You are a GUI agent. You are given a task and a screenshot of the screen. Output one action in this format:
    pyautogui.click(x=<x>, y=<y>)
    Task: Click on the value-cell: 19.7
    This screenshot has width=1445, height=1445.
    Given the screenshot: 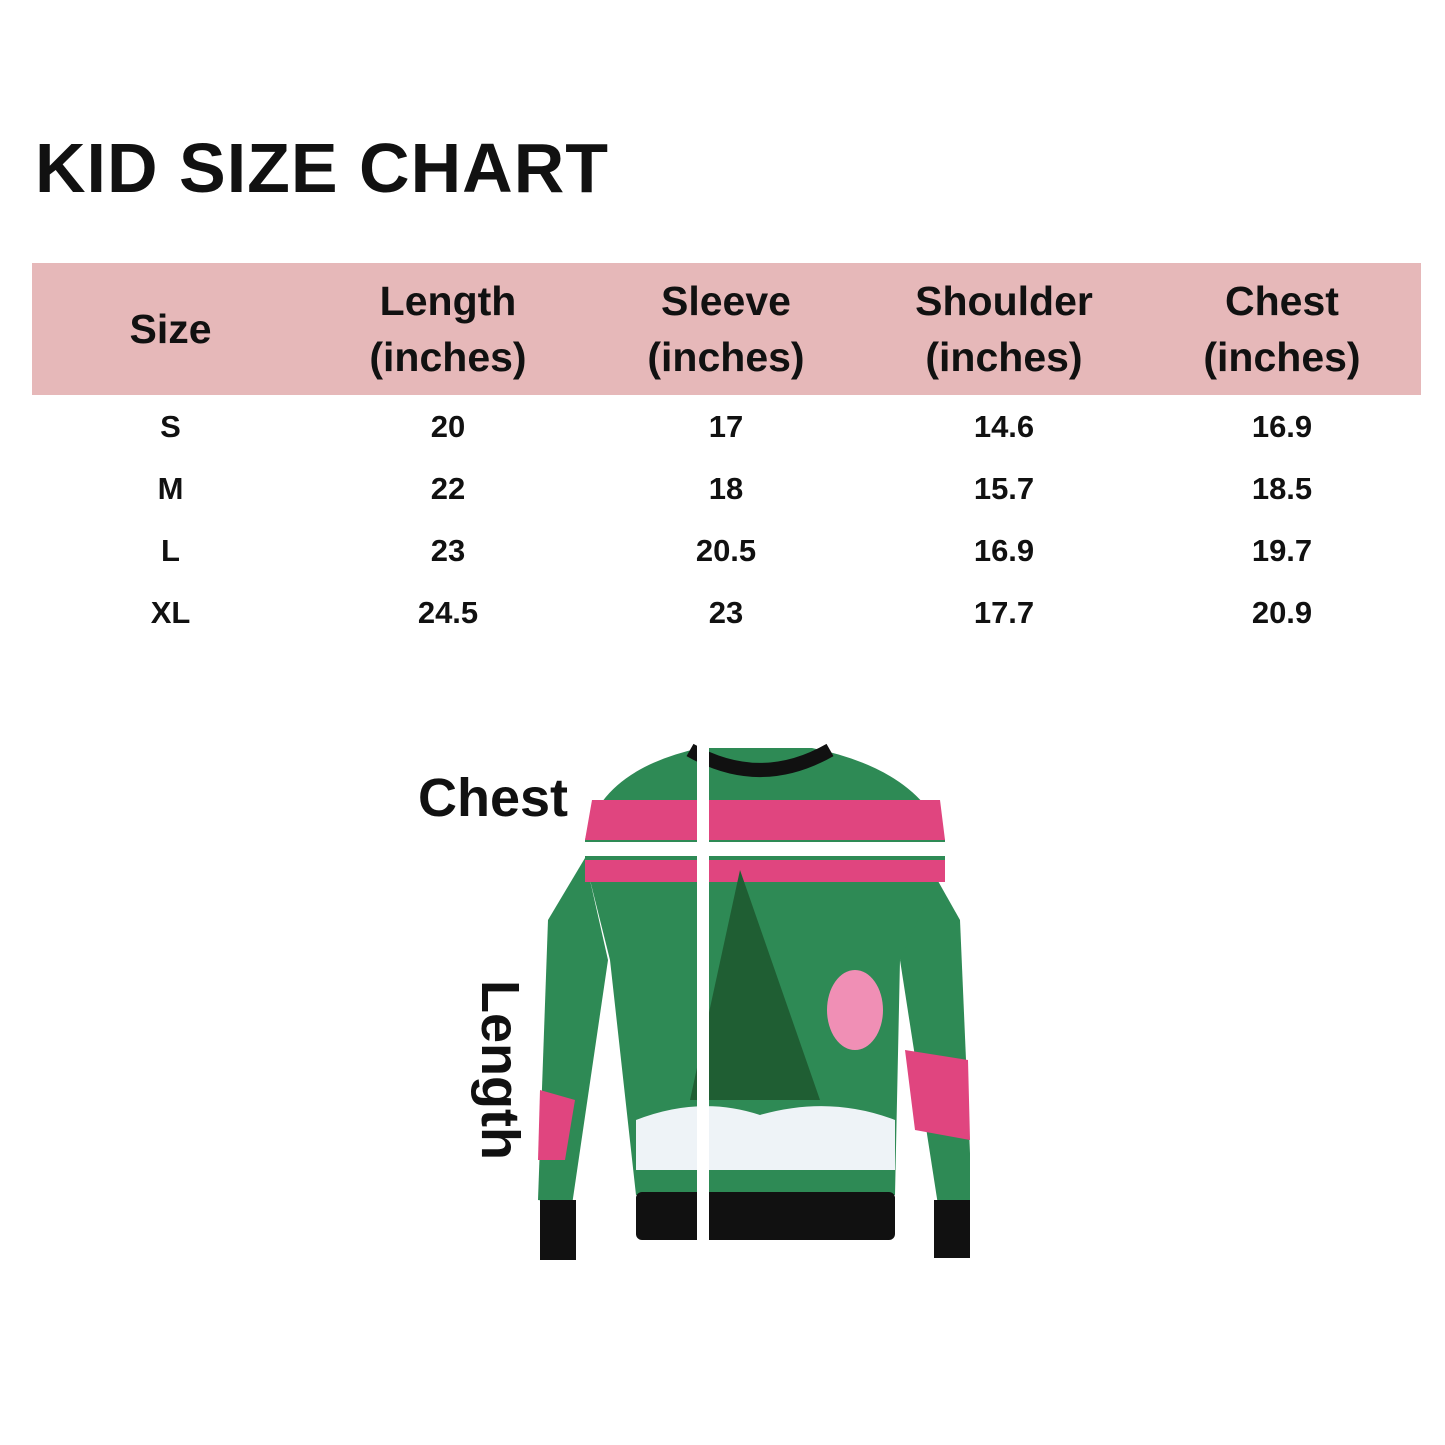 What is the action you would take?
    pyautogui.click(x=1282, y=550)
    